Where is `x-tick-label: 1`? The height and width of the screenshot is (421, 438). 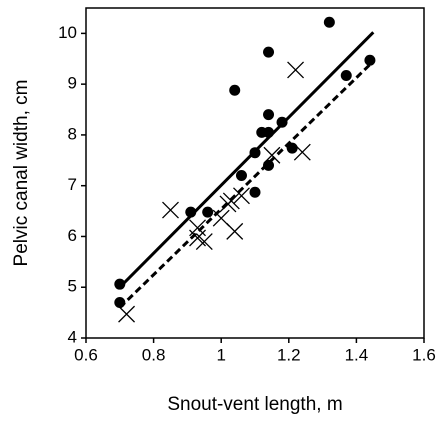 x-tick-label: 1 is located at coordinates (220, 354).